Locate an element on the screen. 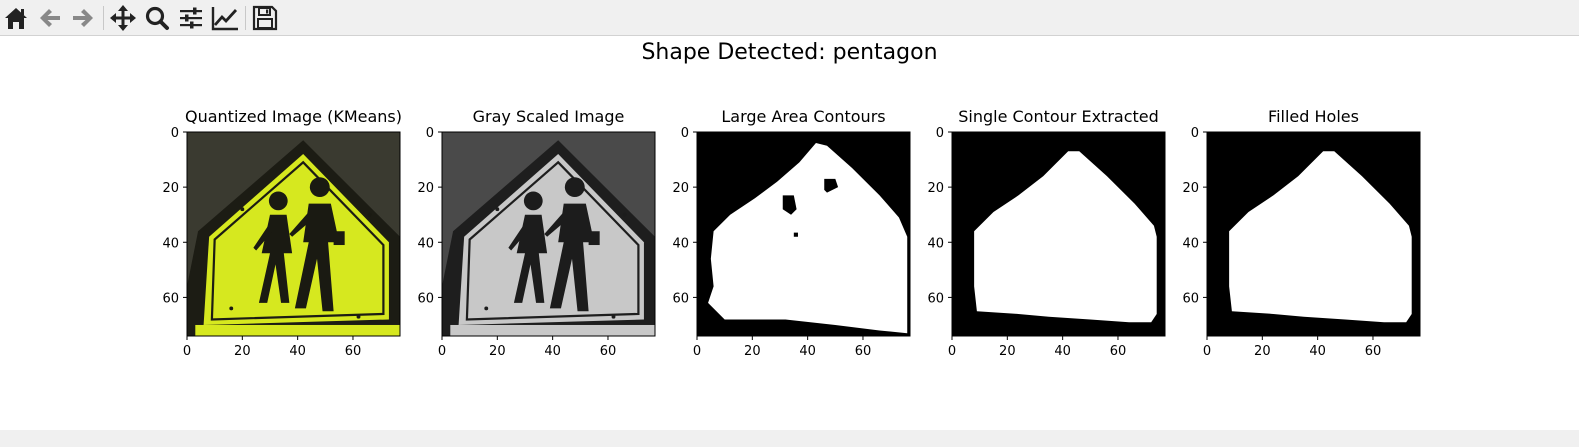  magnifier-icon is located at coordinates (157, 18).